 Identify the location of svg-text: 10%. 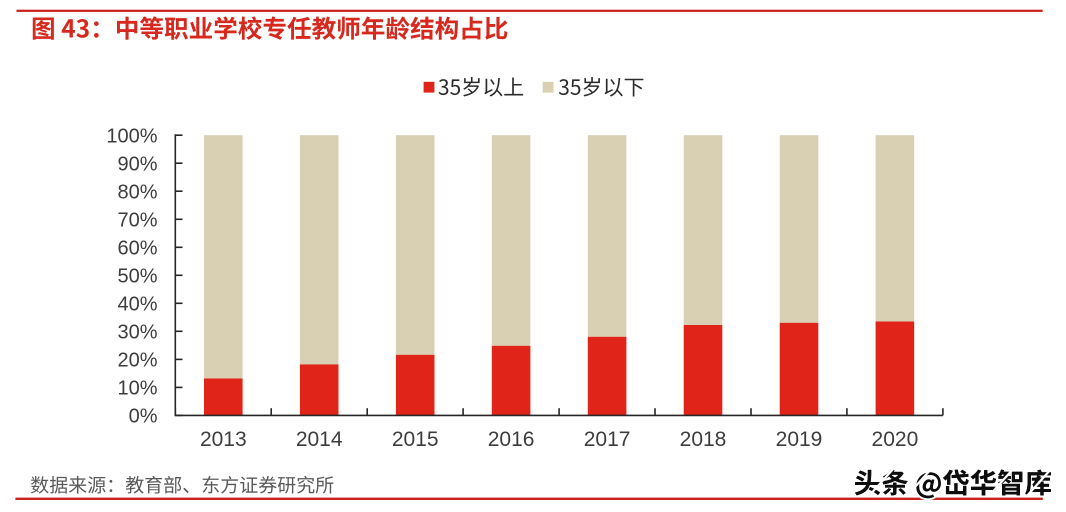
(137, 389).